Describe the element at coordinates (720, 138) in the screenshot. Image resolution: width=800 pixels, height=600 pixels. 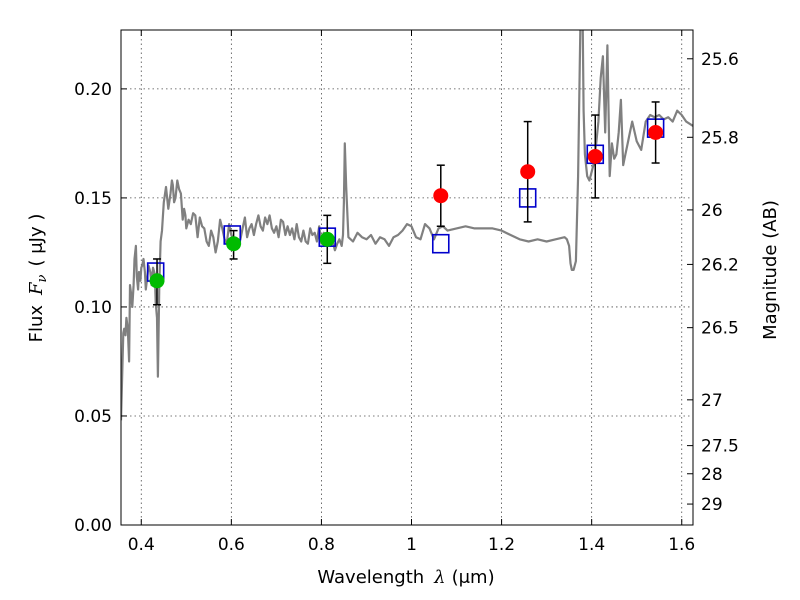
I see `y2-tick-label: 25.8` at that location.